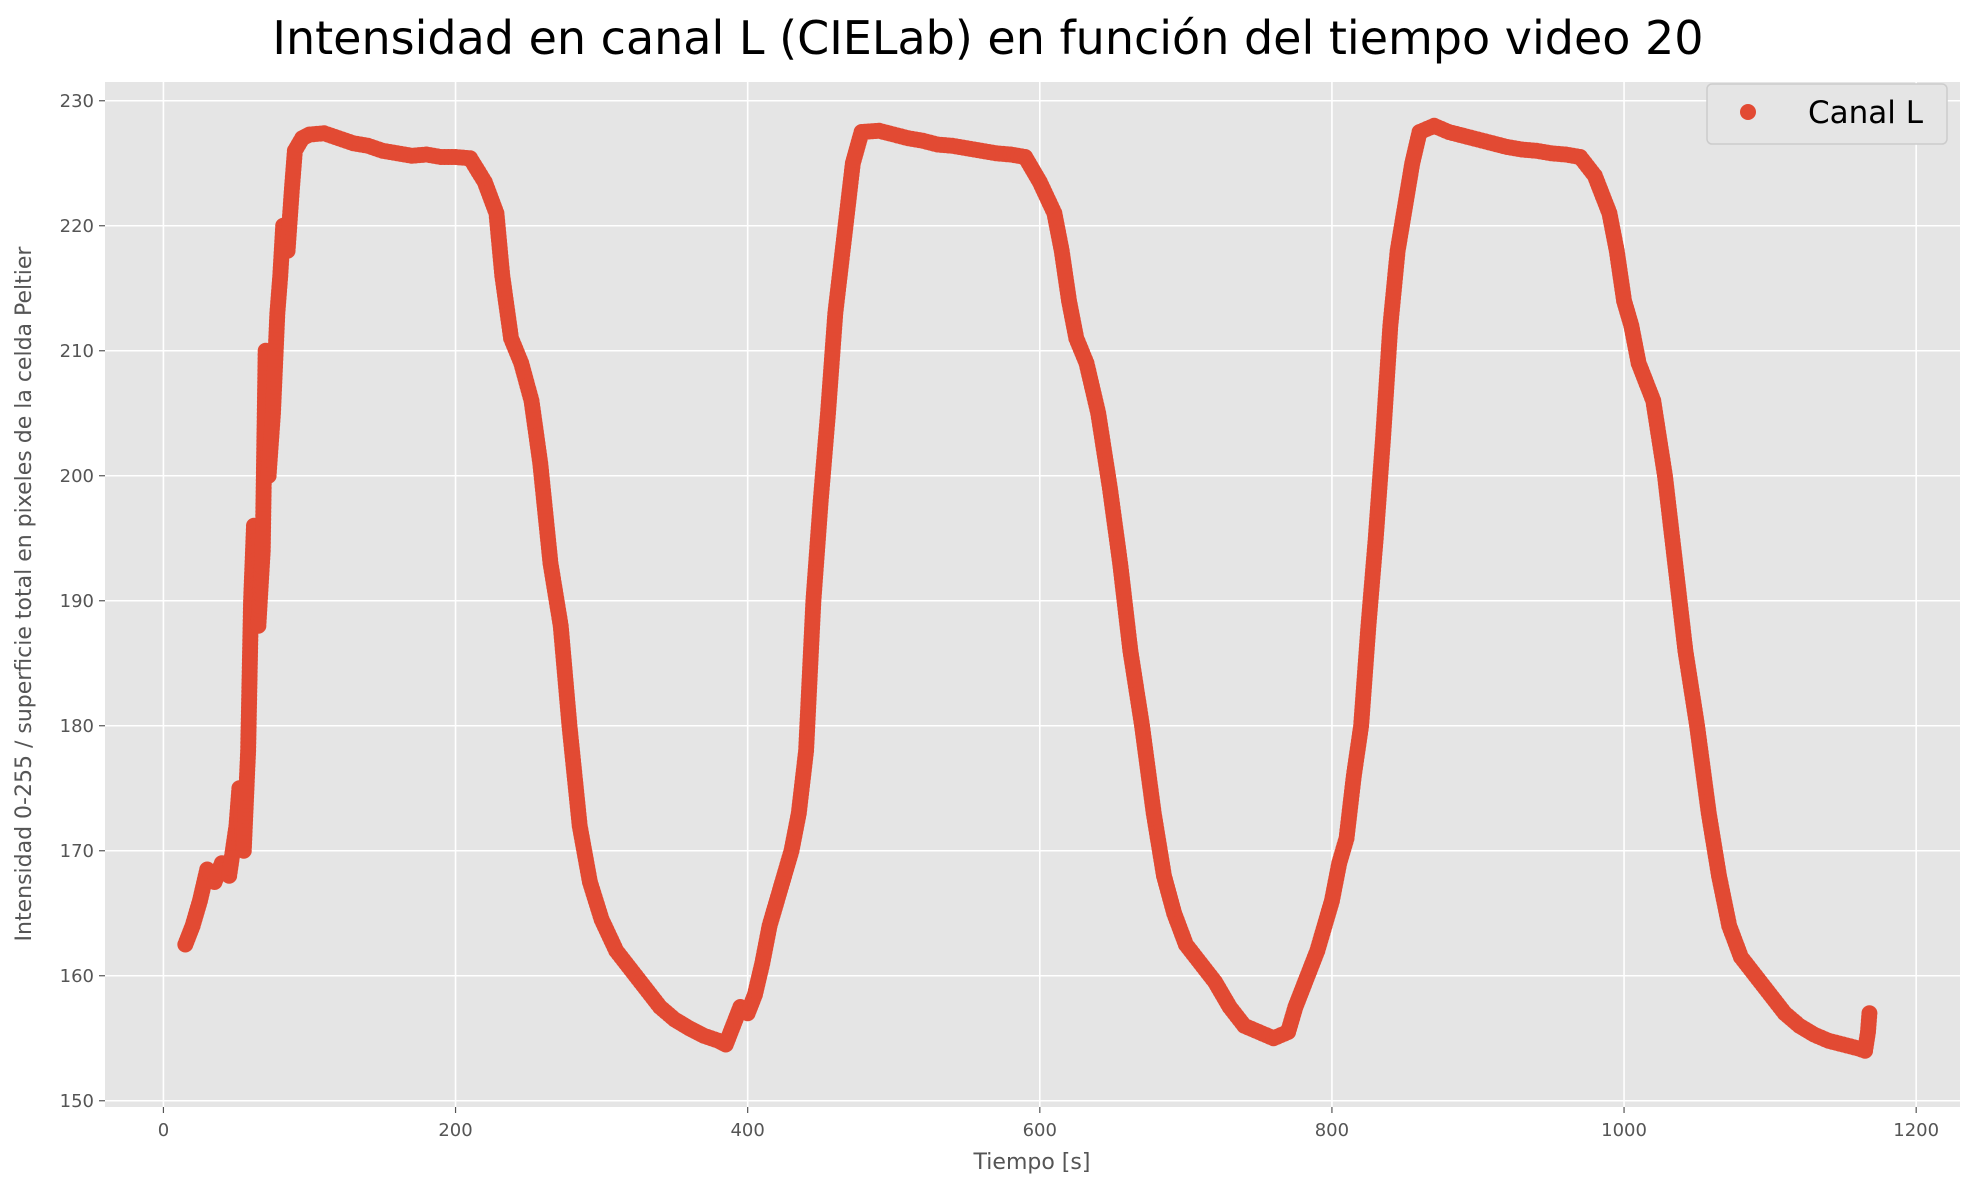 This screenshot has height=1188, width=1976. What do you see at coordinates (1869, 1013) in the screenshot?
I see `data-point` at bounding box center [1869, 1013].